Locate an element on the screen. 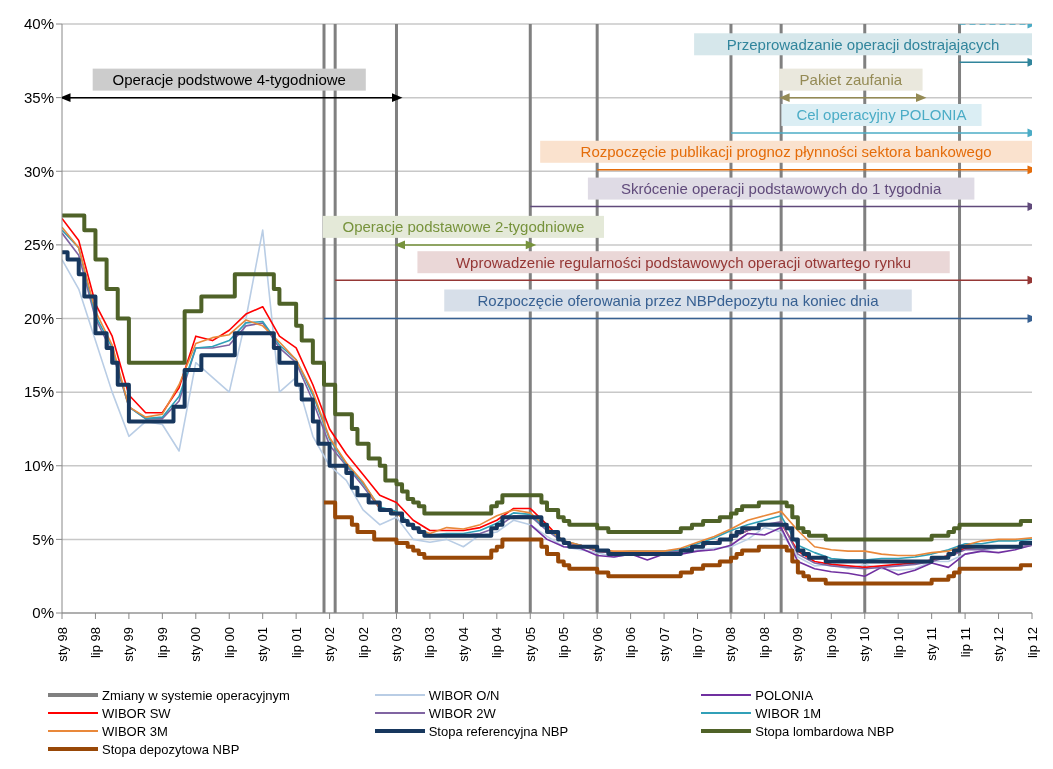  annotation: Operacje podstawowe 2-tygodniowe is located at coordinates (463, 227).